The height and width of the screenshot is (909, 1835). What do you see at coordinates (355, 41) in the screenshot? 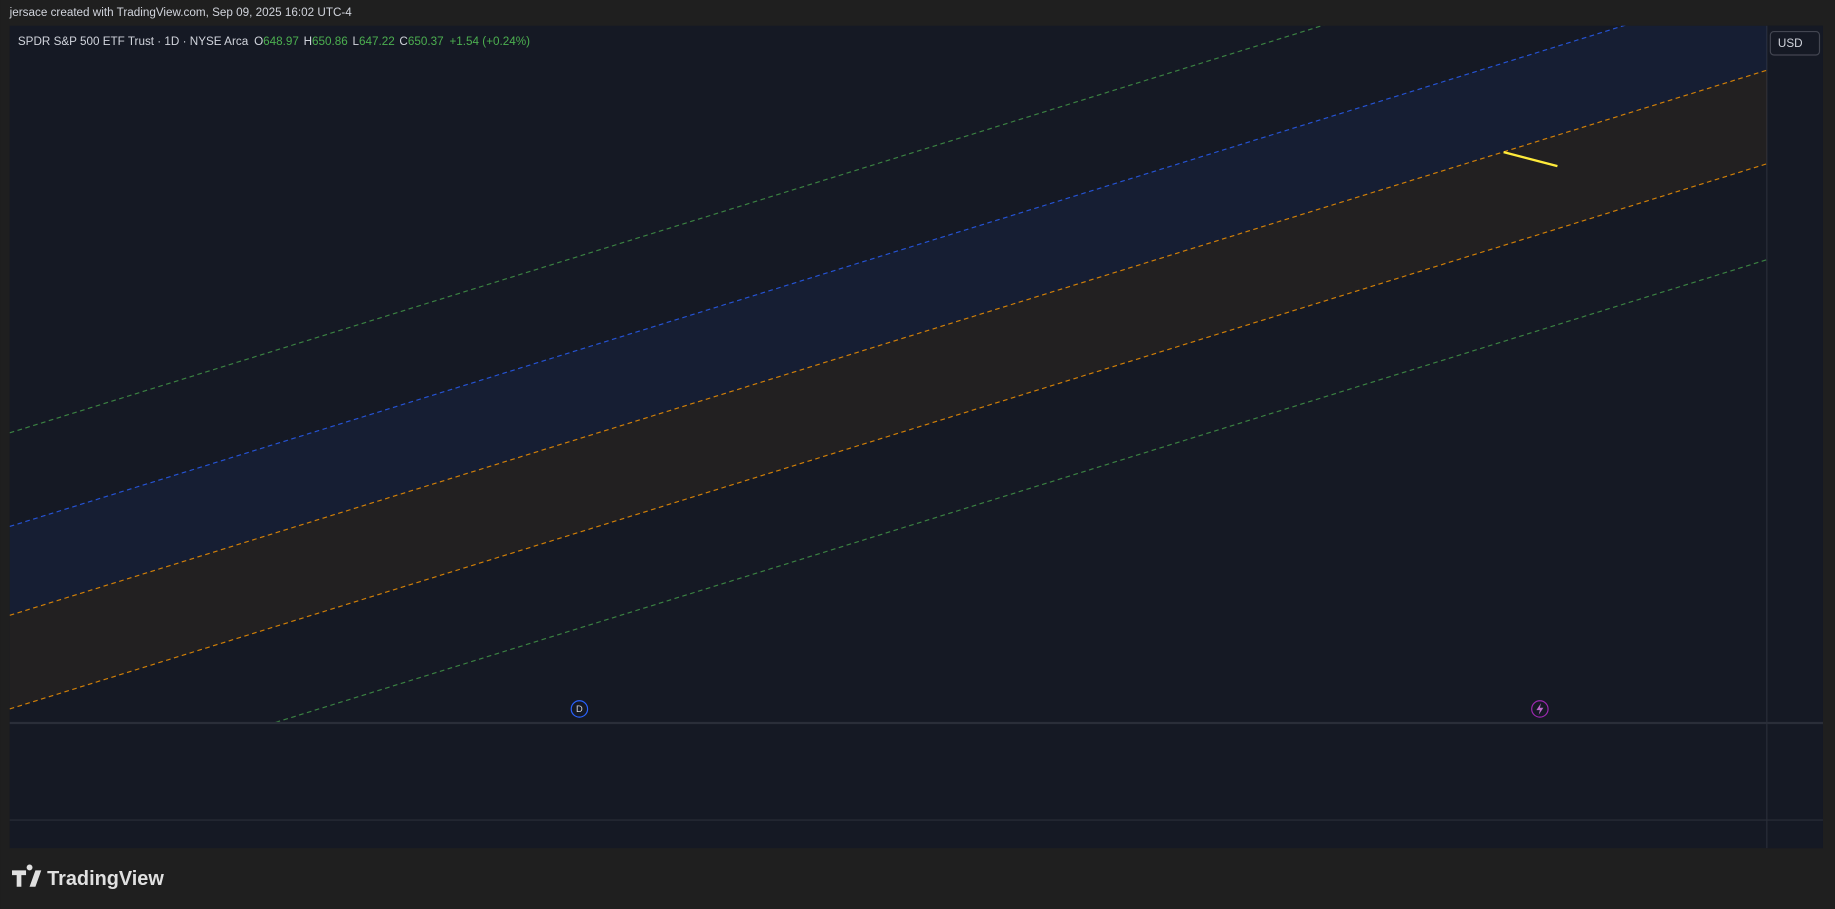
I see `l-label: L` at bounding box center [355, 41].